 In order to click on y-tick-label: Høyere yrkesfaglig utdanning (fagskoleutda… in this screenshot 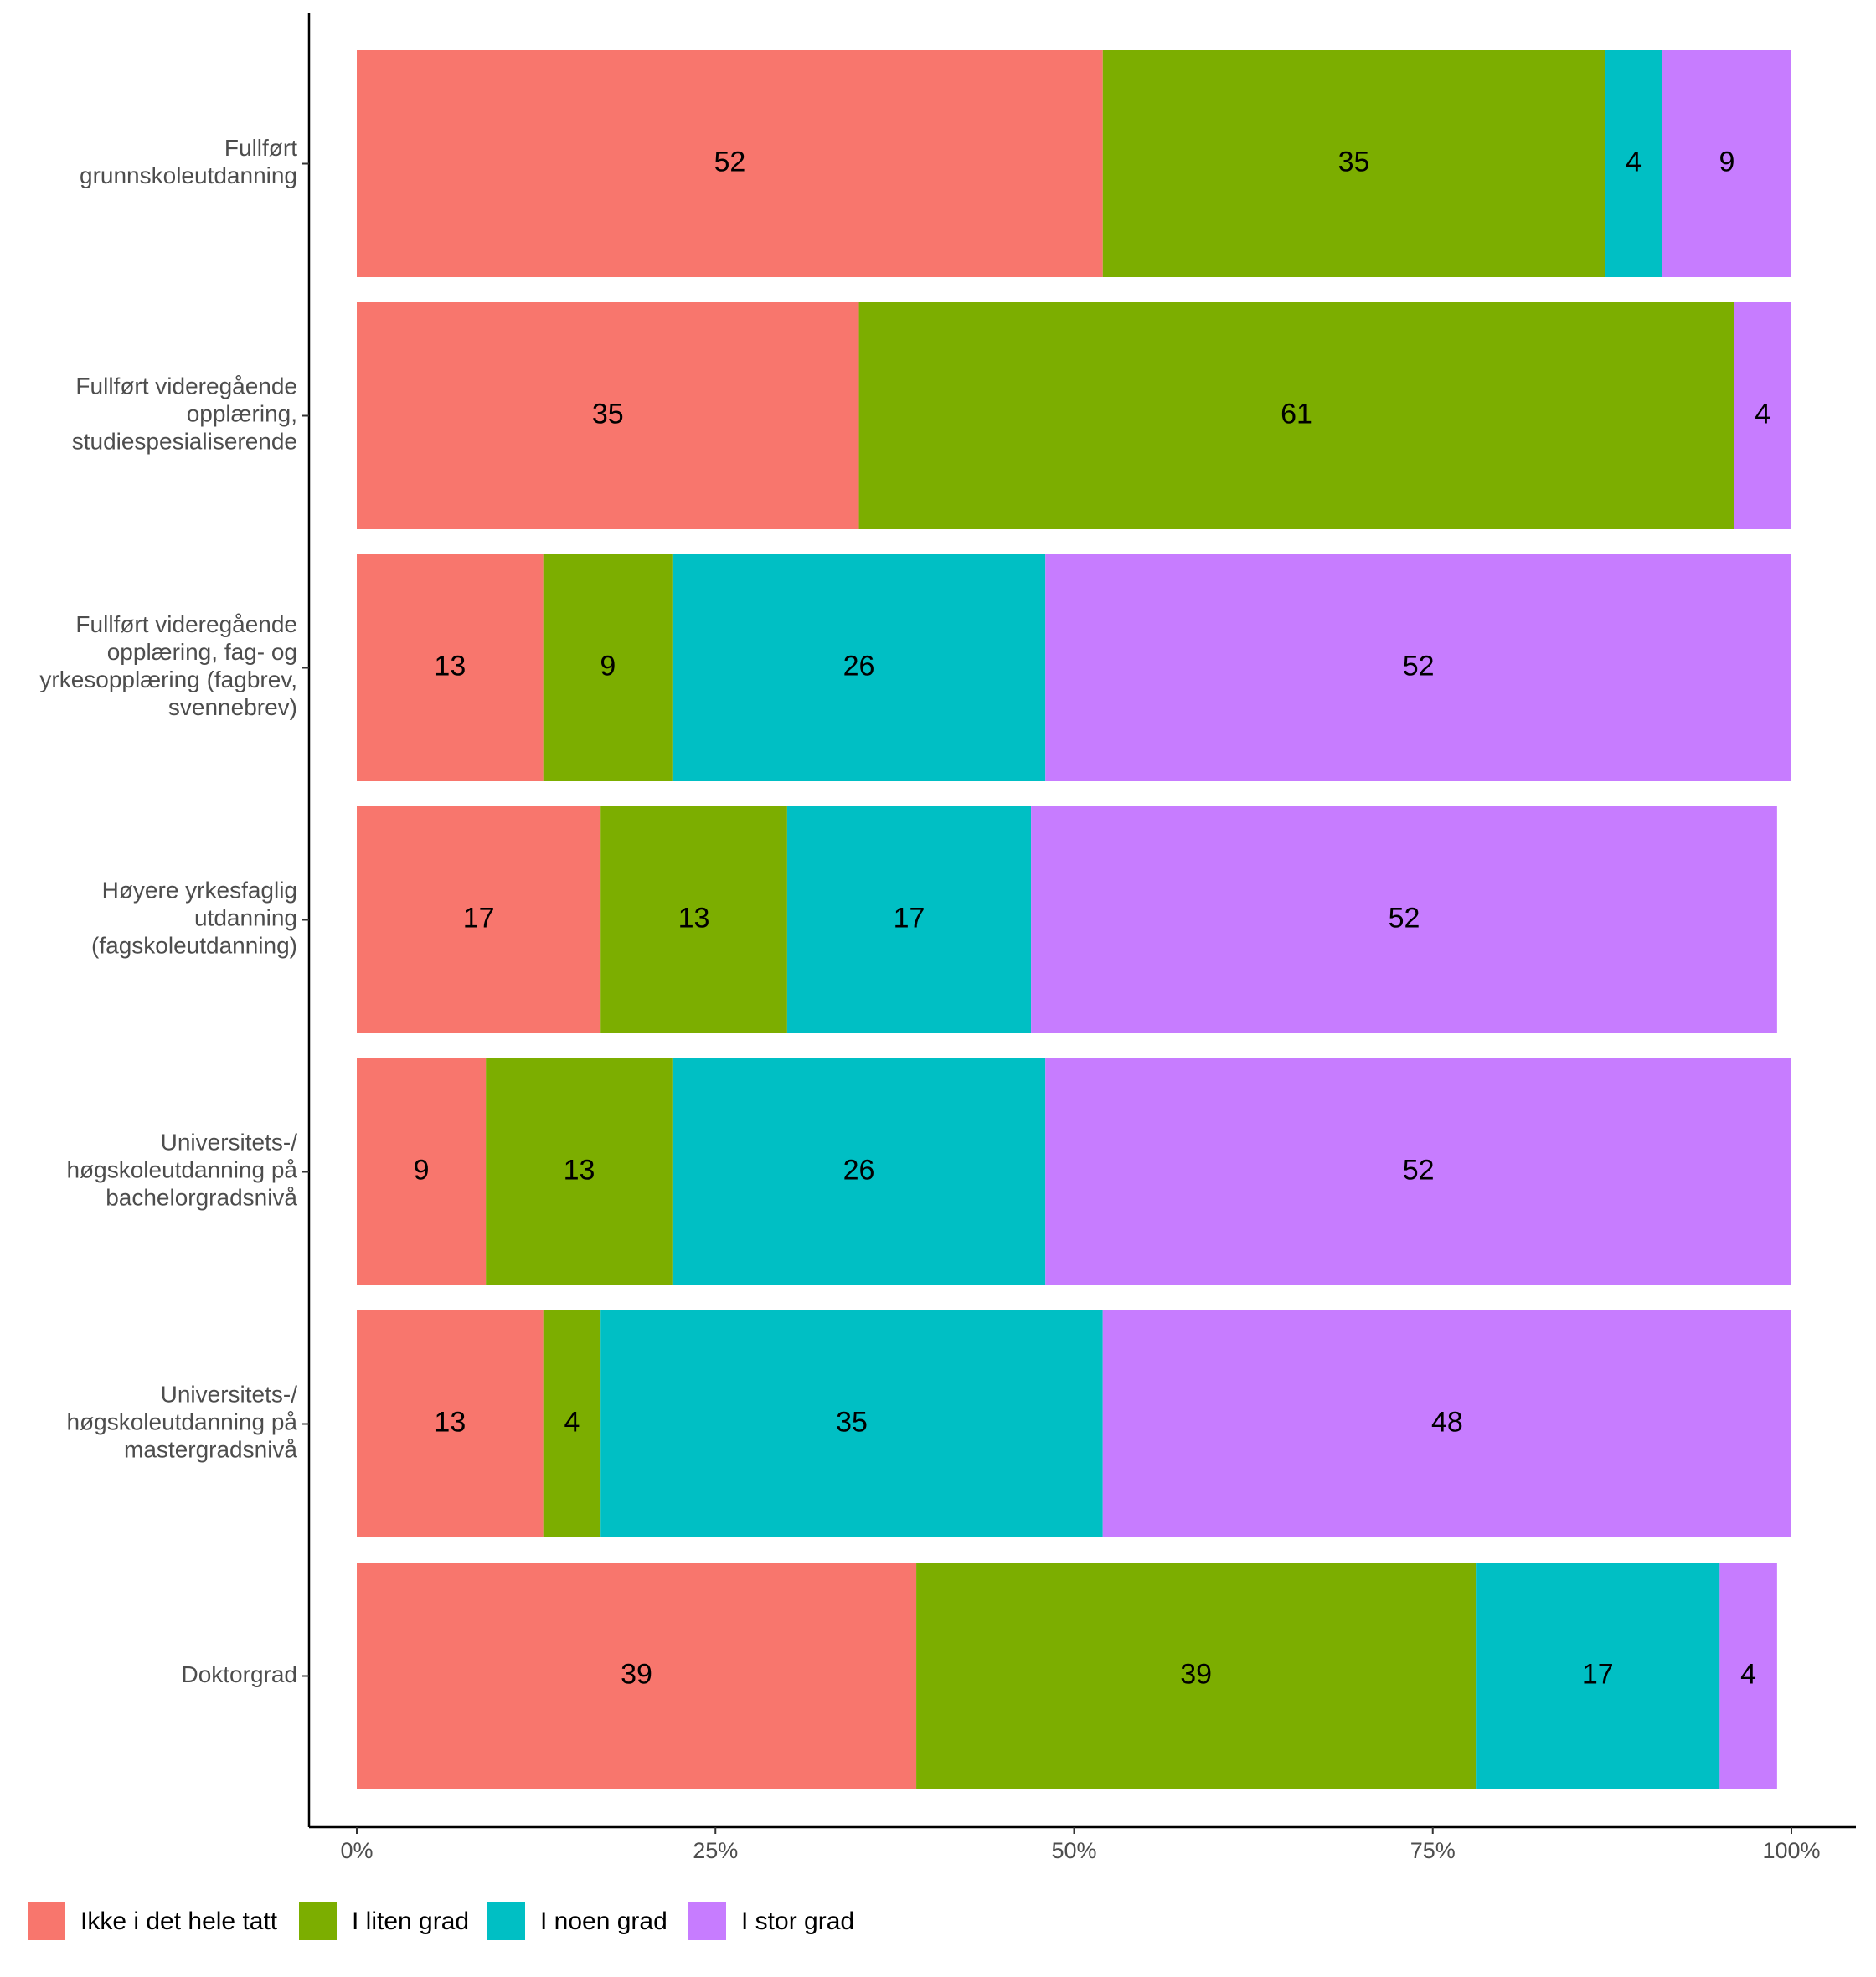, I will do `click(194, 918)`.